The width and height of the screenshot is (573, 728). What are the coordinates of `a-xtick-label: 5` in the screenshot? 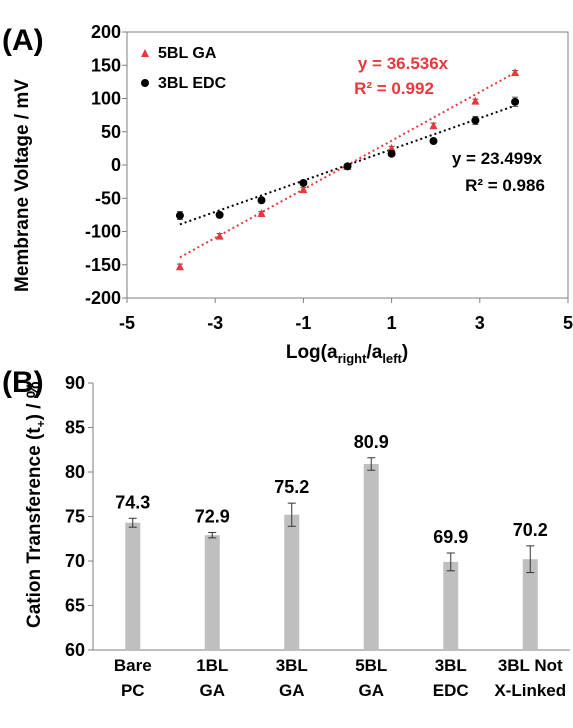 It's located at (568, 323).